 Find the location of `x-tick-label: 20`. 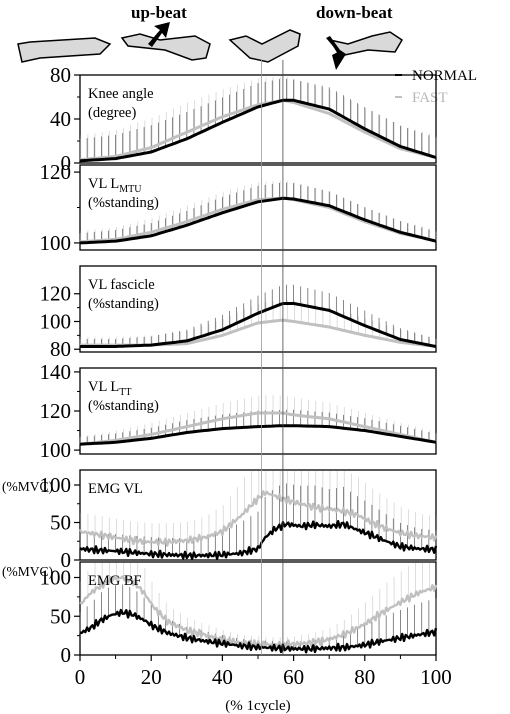

x-tick-label: 20 is located at coordinates (151, 677).